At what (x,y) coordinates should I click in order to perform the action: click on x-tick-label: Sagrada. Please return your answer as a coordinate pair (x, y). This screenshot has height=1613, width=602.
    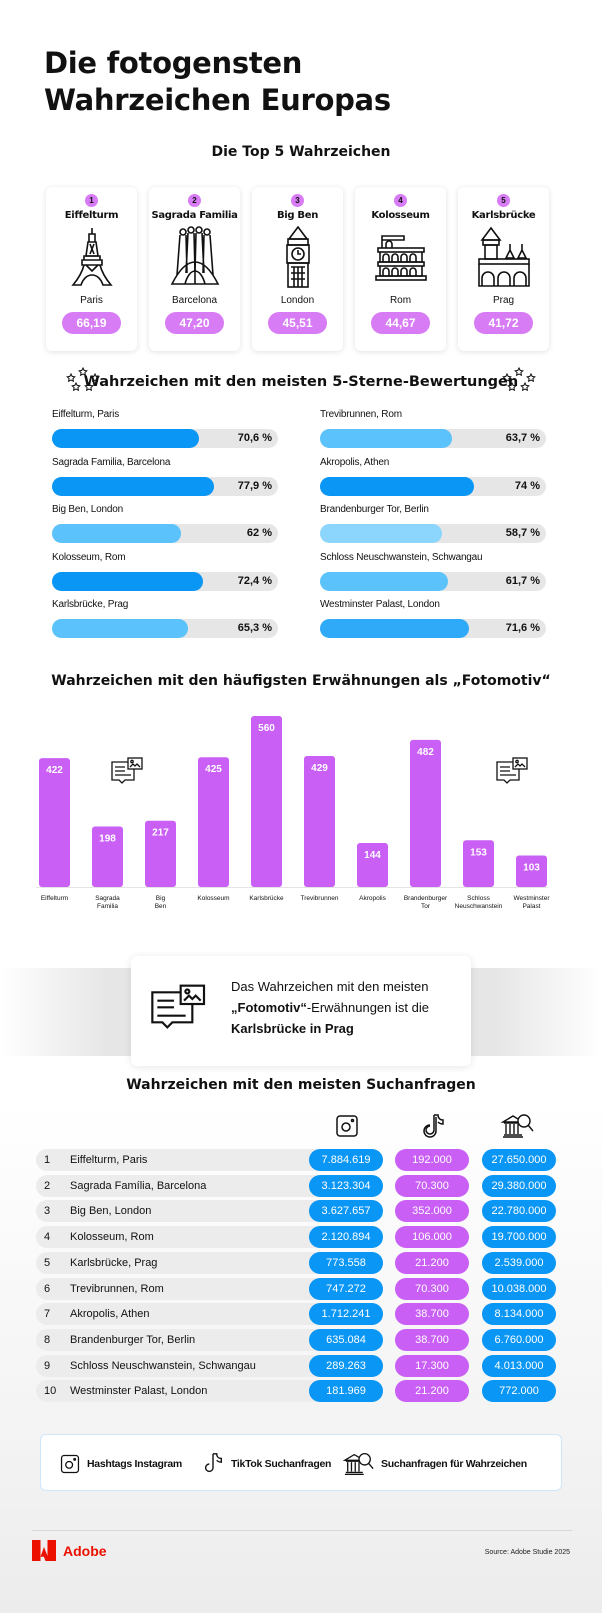
    Looking at the image, I should click on (107, 898).